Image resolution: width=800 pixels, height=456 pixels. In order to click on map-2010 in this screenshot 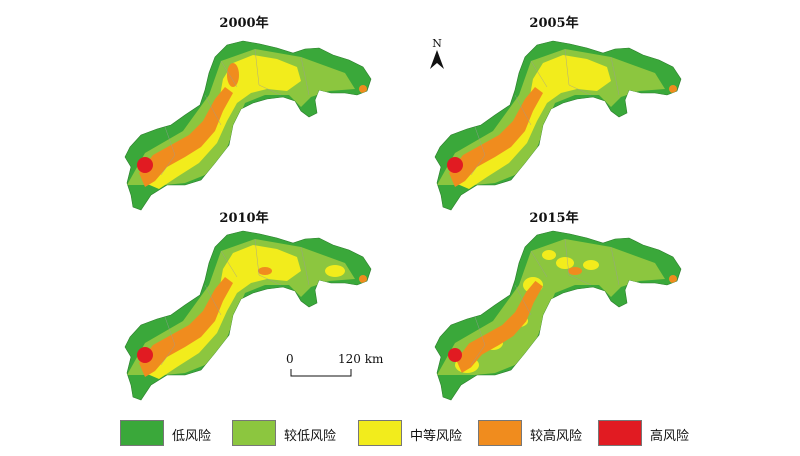, I will do `click(248, 315)`.